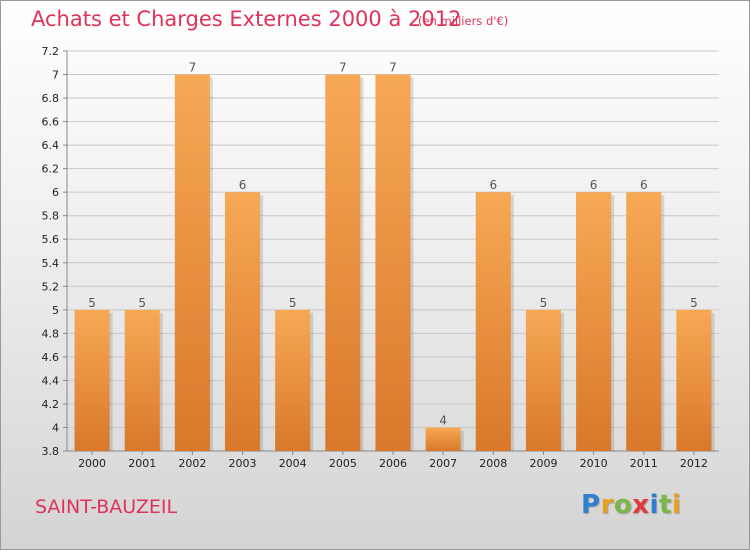  Describe the element at coordinates (493, 463) in the screenshot. I see `x-tick-label: 2008` at that location.